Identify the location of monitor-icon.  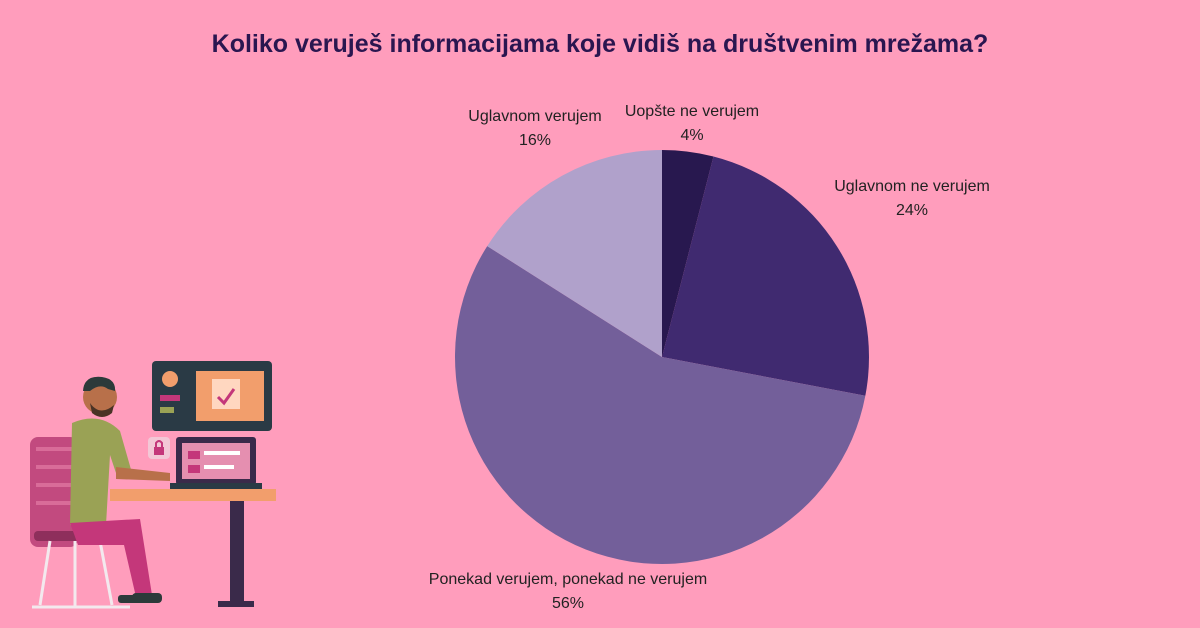
(212, 396).